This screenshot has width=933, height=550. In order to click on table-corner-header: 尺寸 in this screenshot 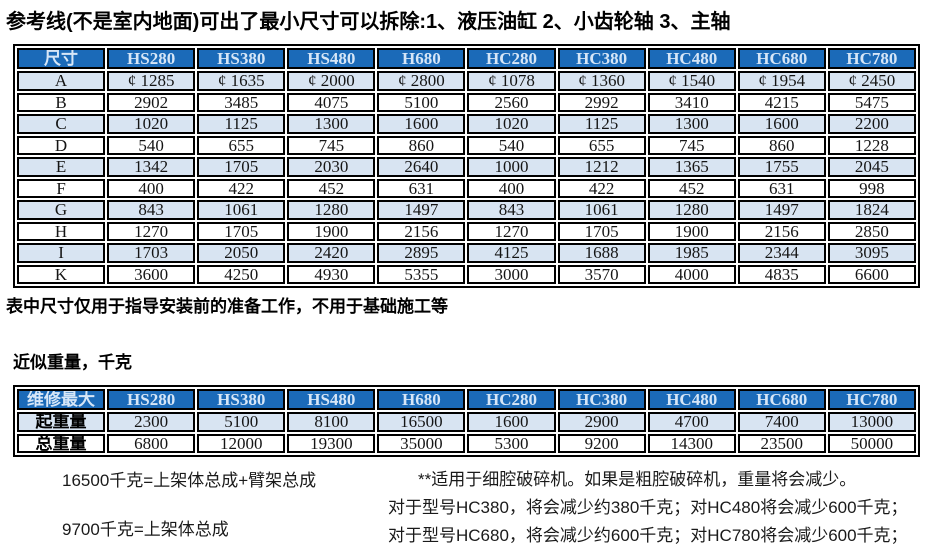, I will do `click(61, 58)`.